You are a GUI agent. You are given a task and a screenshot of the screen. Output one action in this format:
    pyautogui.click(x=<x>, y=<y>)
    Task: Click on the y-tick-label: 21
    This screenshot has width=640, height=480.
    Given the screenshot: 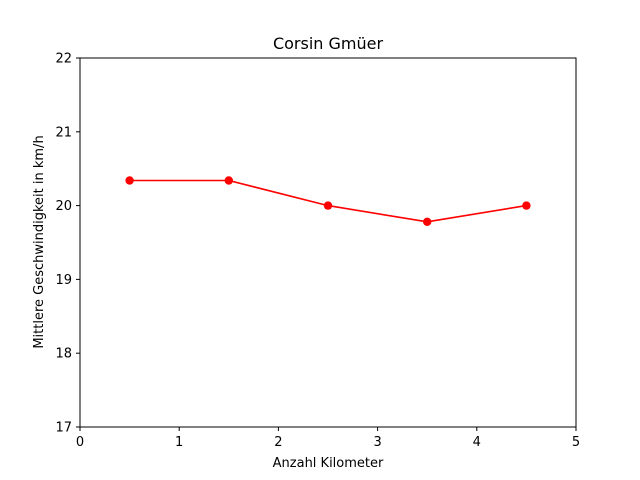 What is the action you would take?
    pyautogui.click(x=63, y=132)
    